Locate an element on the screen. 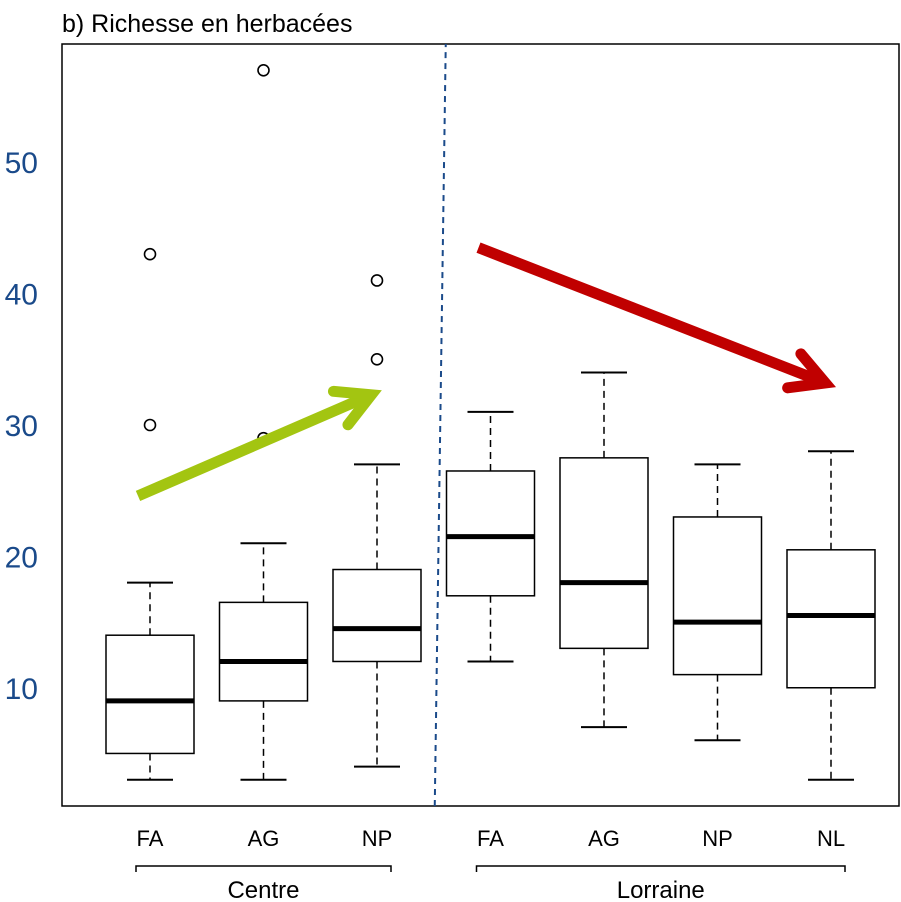  group-label-lorraine: Lorraine is located at coordinates (661, 889).